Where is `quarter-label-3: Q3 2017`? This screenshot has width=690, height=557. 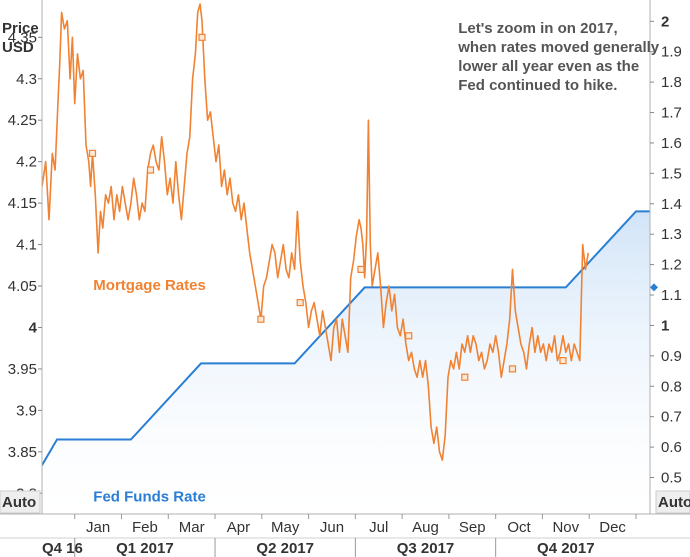
quarter-label-3: Q3 2017 is located at coordinates (426, 548).